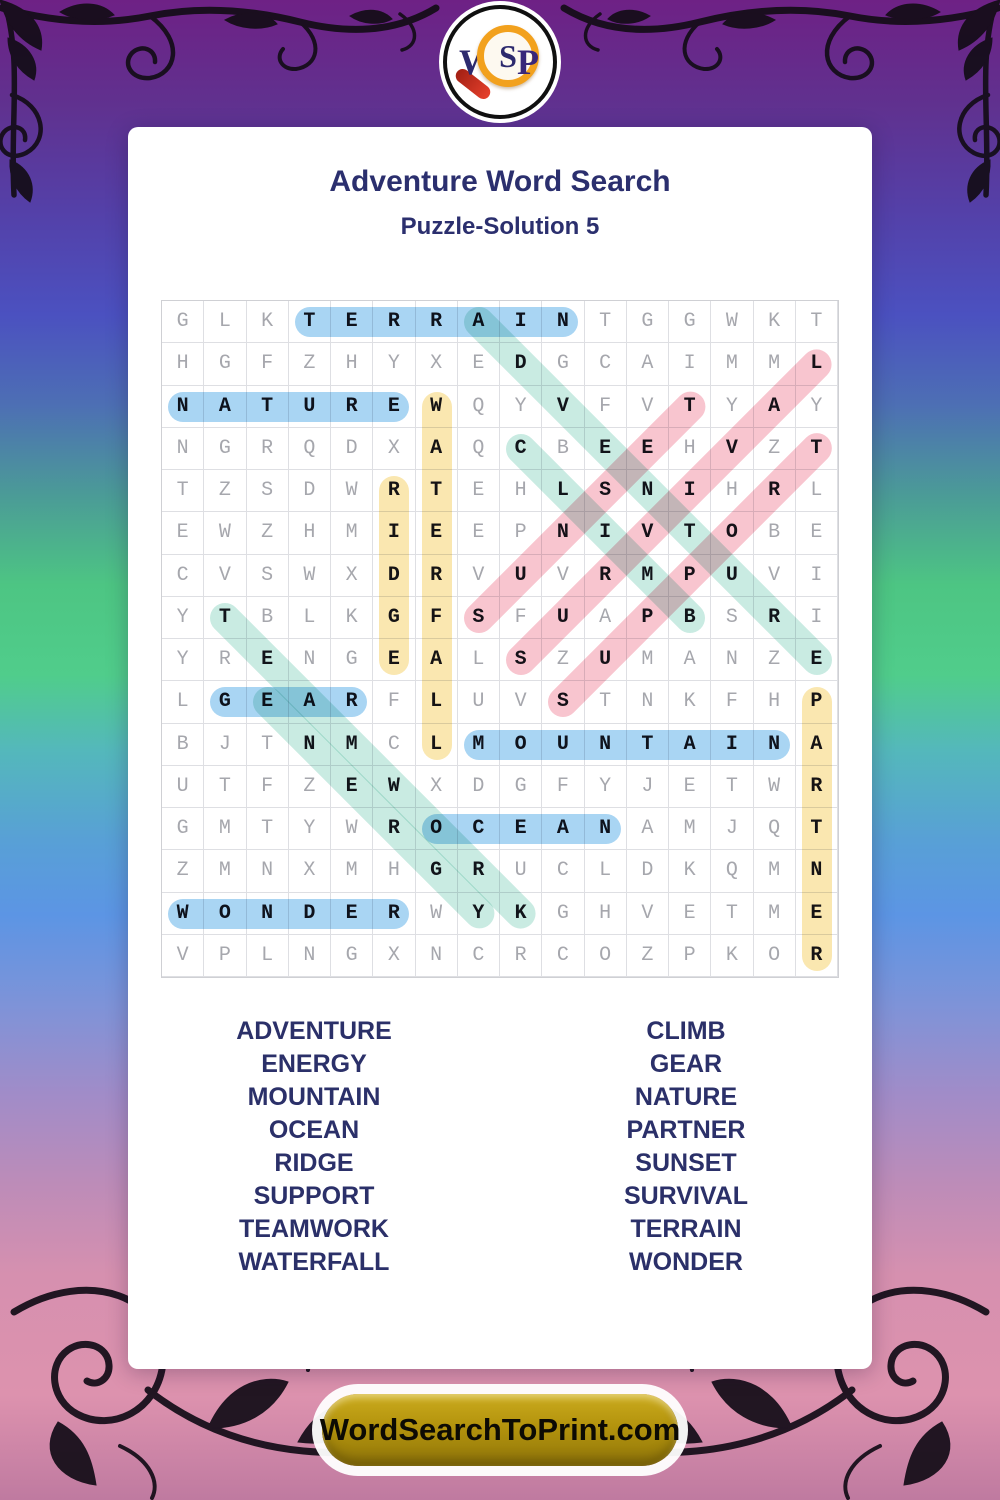 The image size is (1000, 1500). I want to click on grid-cell: J, so click(732, 829).